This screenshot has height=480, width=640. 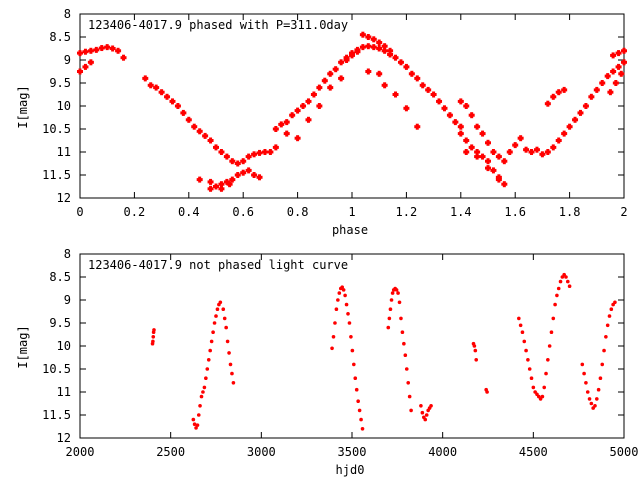 What do you see at coordinates (261, 452) in the screenshot?
I see `x-tick-label: 3000` at bounding box center [261, 452].